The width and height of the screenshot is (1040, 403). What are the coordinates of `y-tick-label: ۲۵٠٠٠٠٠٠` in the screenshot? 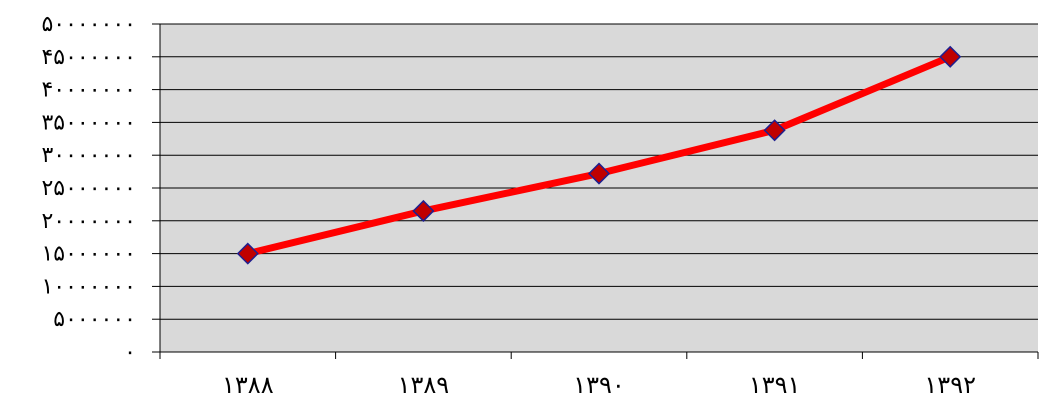 It's located at (88, 188).